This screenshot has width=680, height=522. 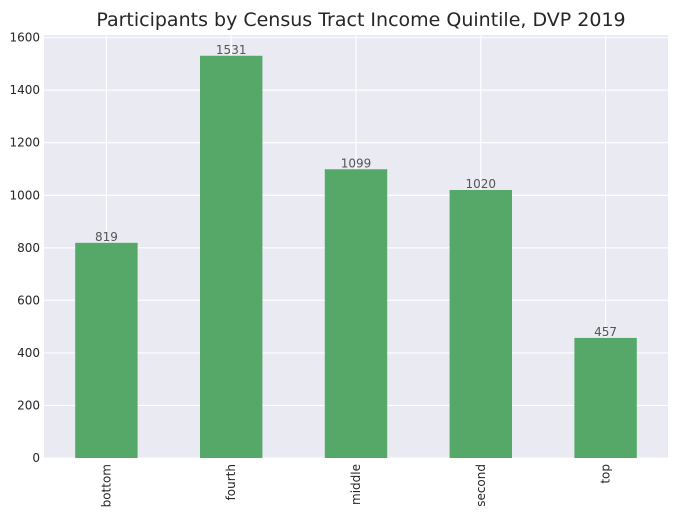 I want to click on x-tick-label-second: second, so click(x=481, y=485).